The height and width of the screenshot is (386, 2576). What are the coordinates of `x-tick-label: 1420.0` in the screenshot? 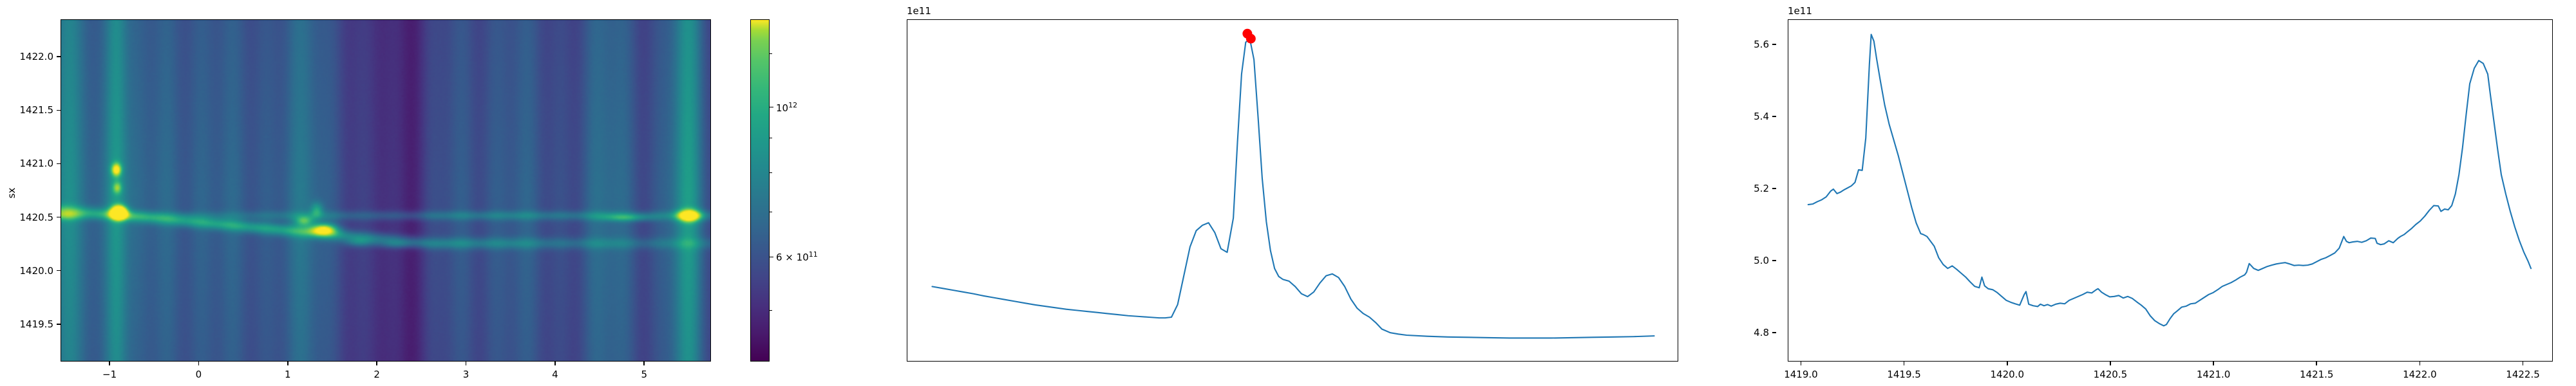 It's located at (2008, 374).